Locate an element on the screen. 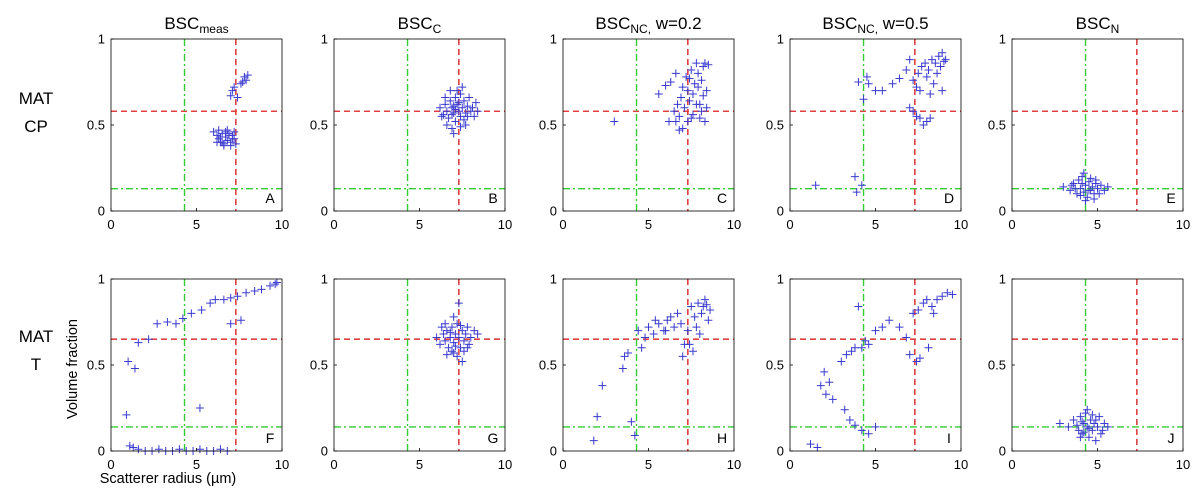 This screenshot has height=489, width=1195. scatter-panel: 0 5 10 0 0.5 1 B is located at coordinates (411, 132).